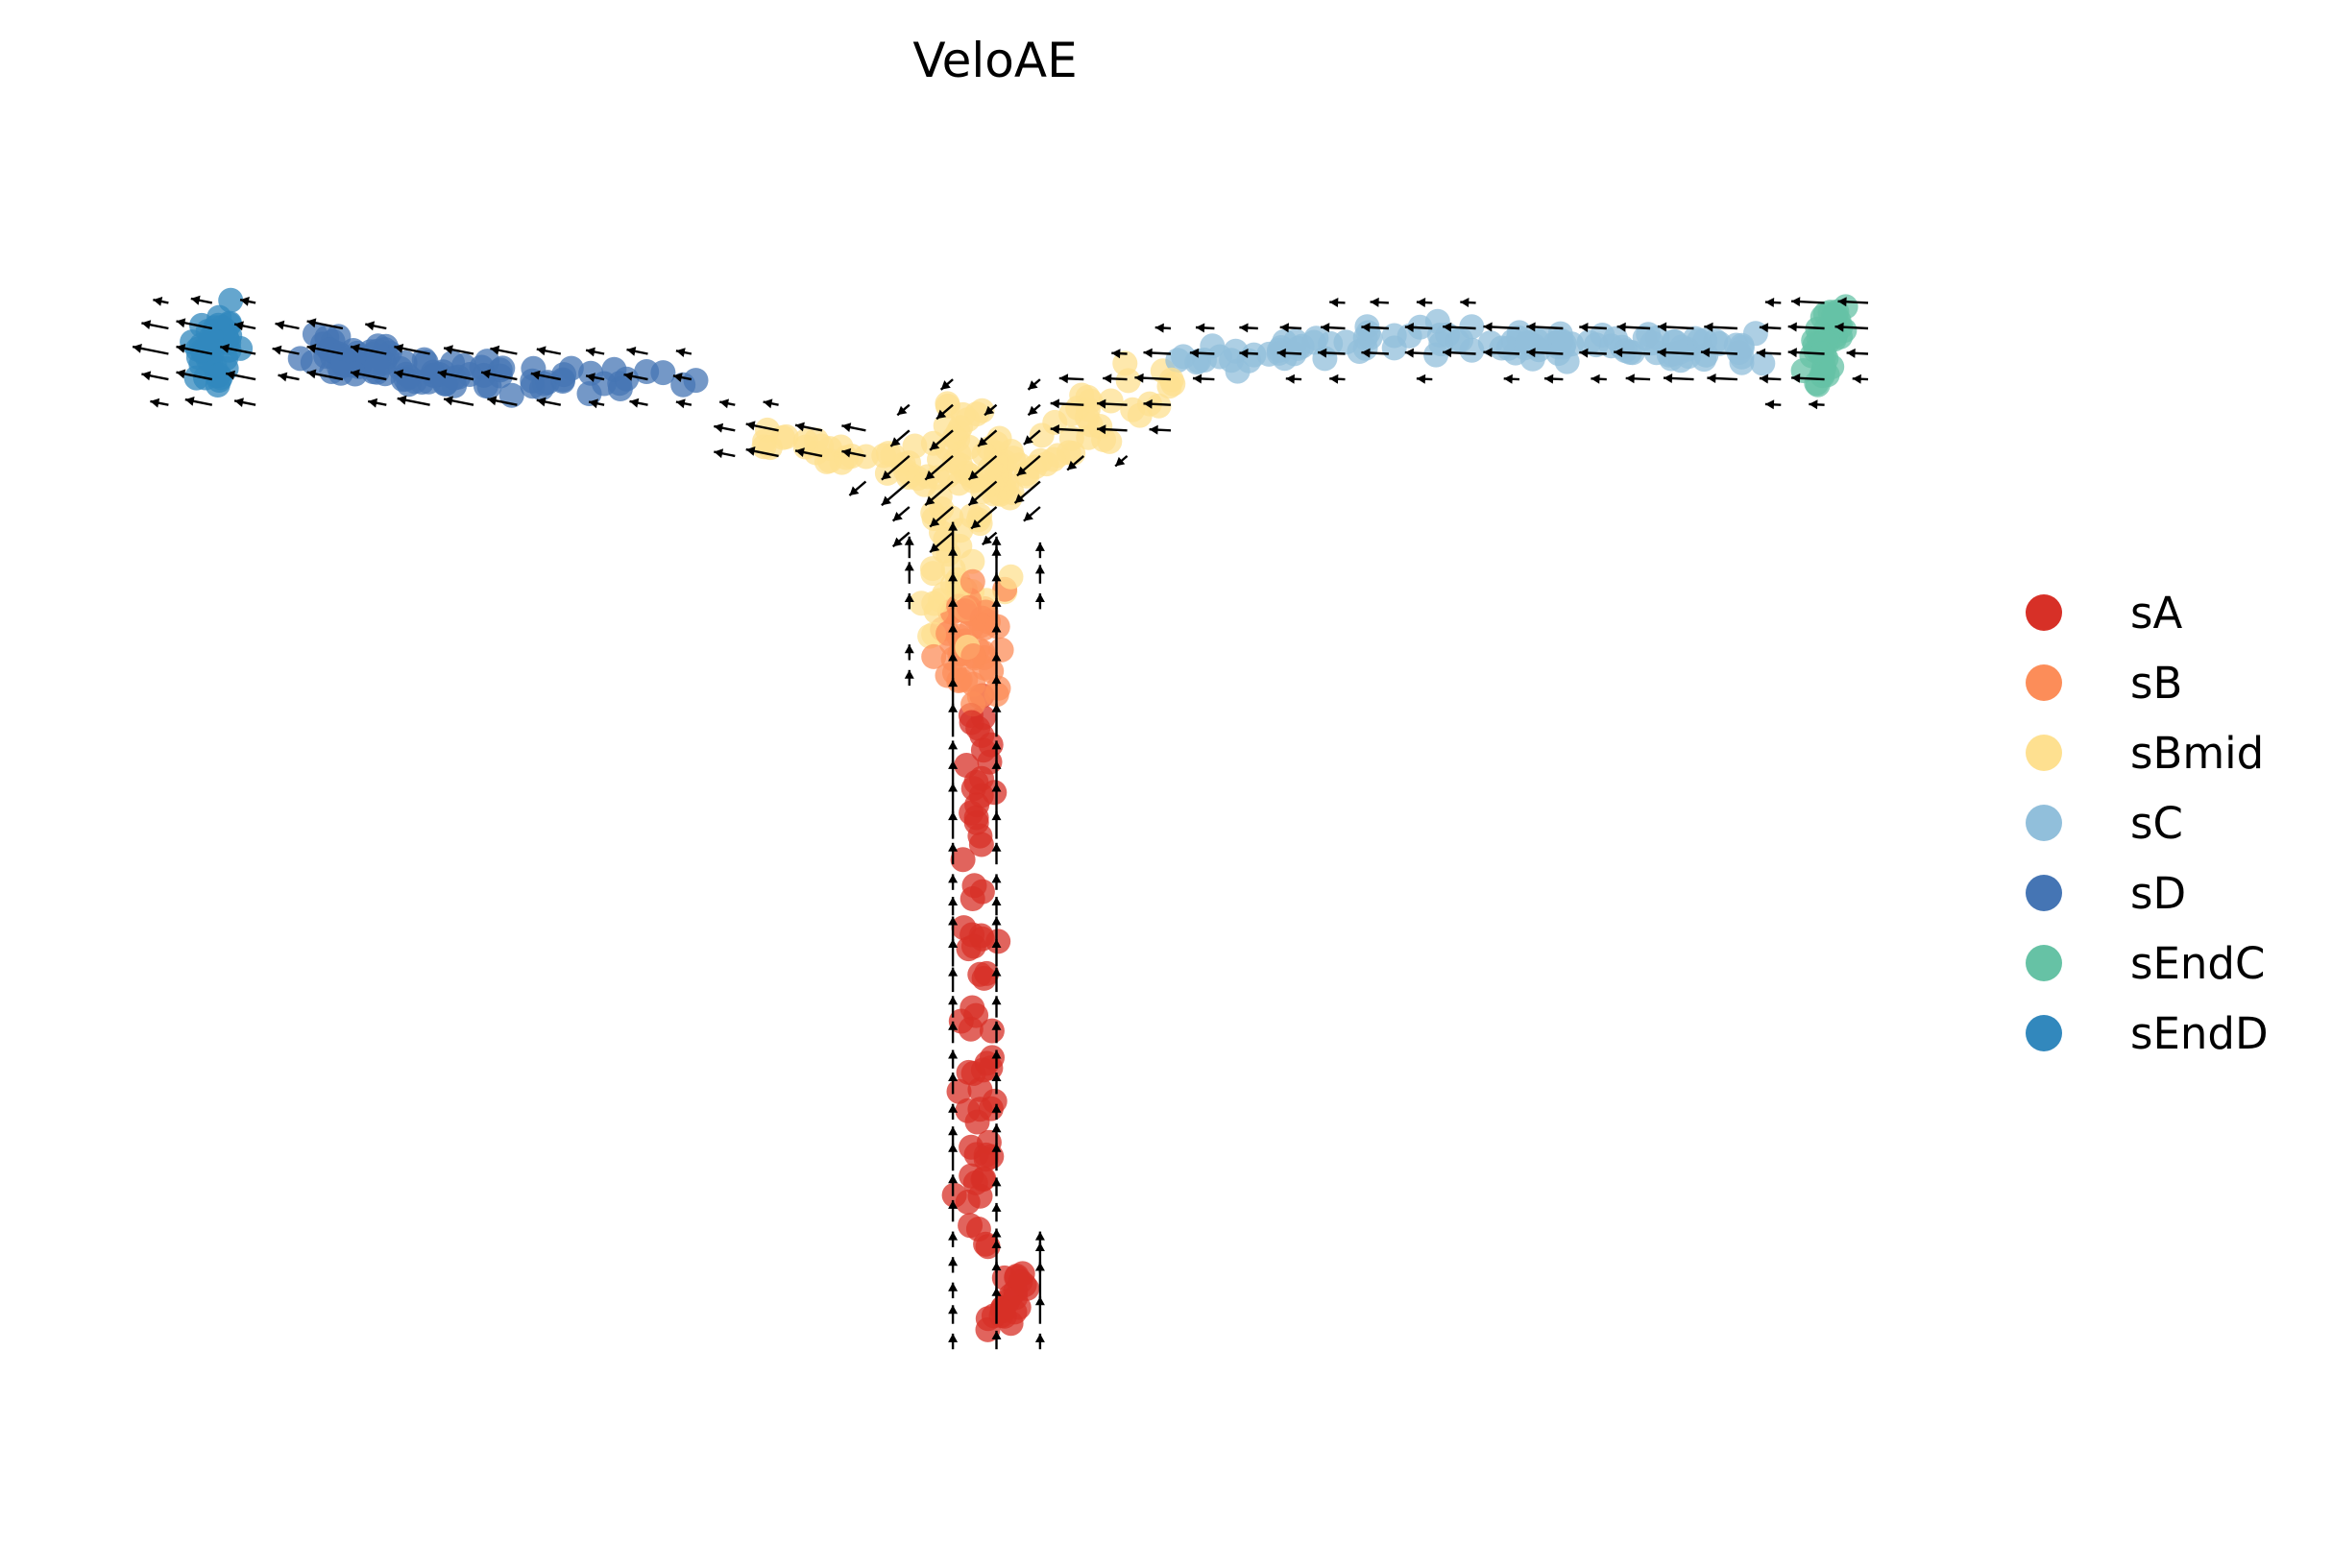 This screenshot has width=2332, height=1568. I want to click on data-point-sEndC, so click(1835, 313).